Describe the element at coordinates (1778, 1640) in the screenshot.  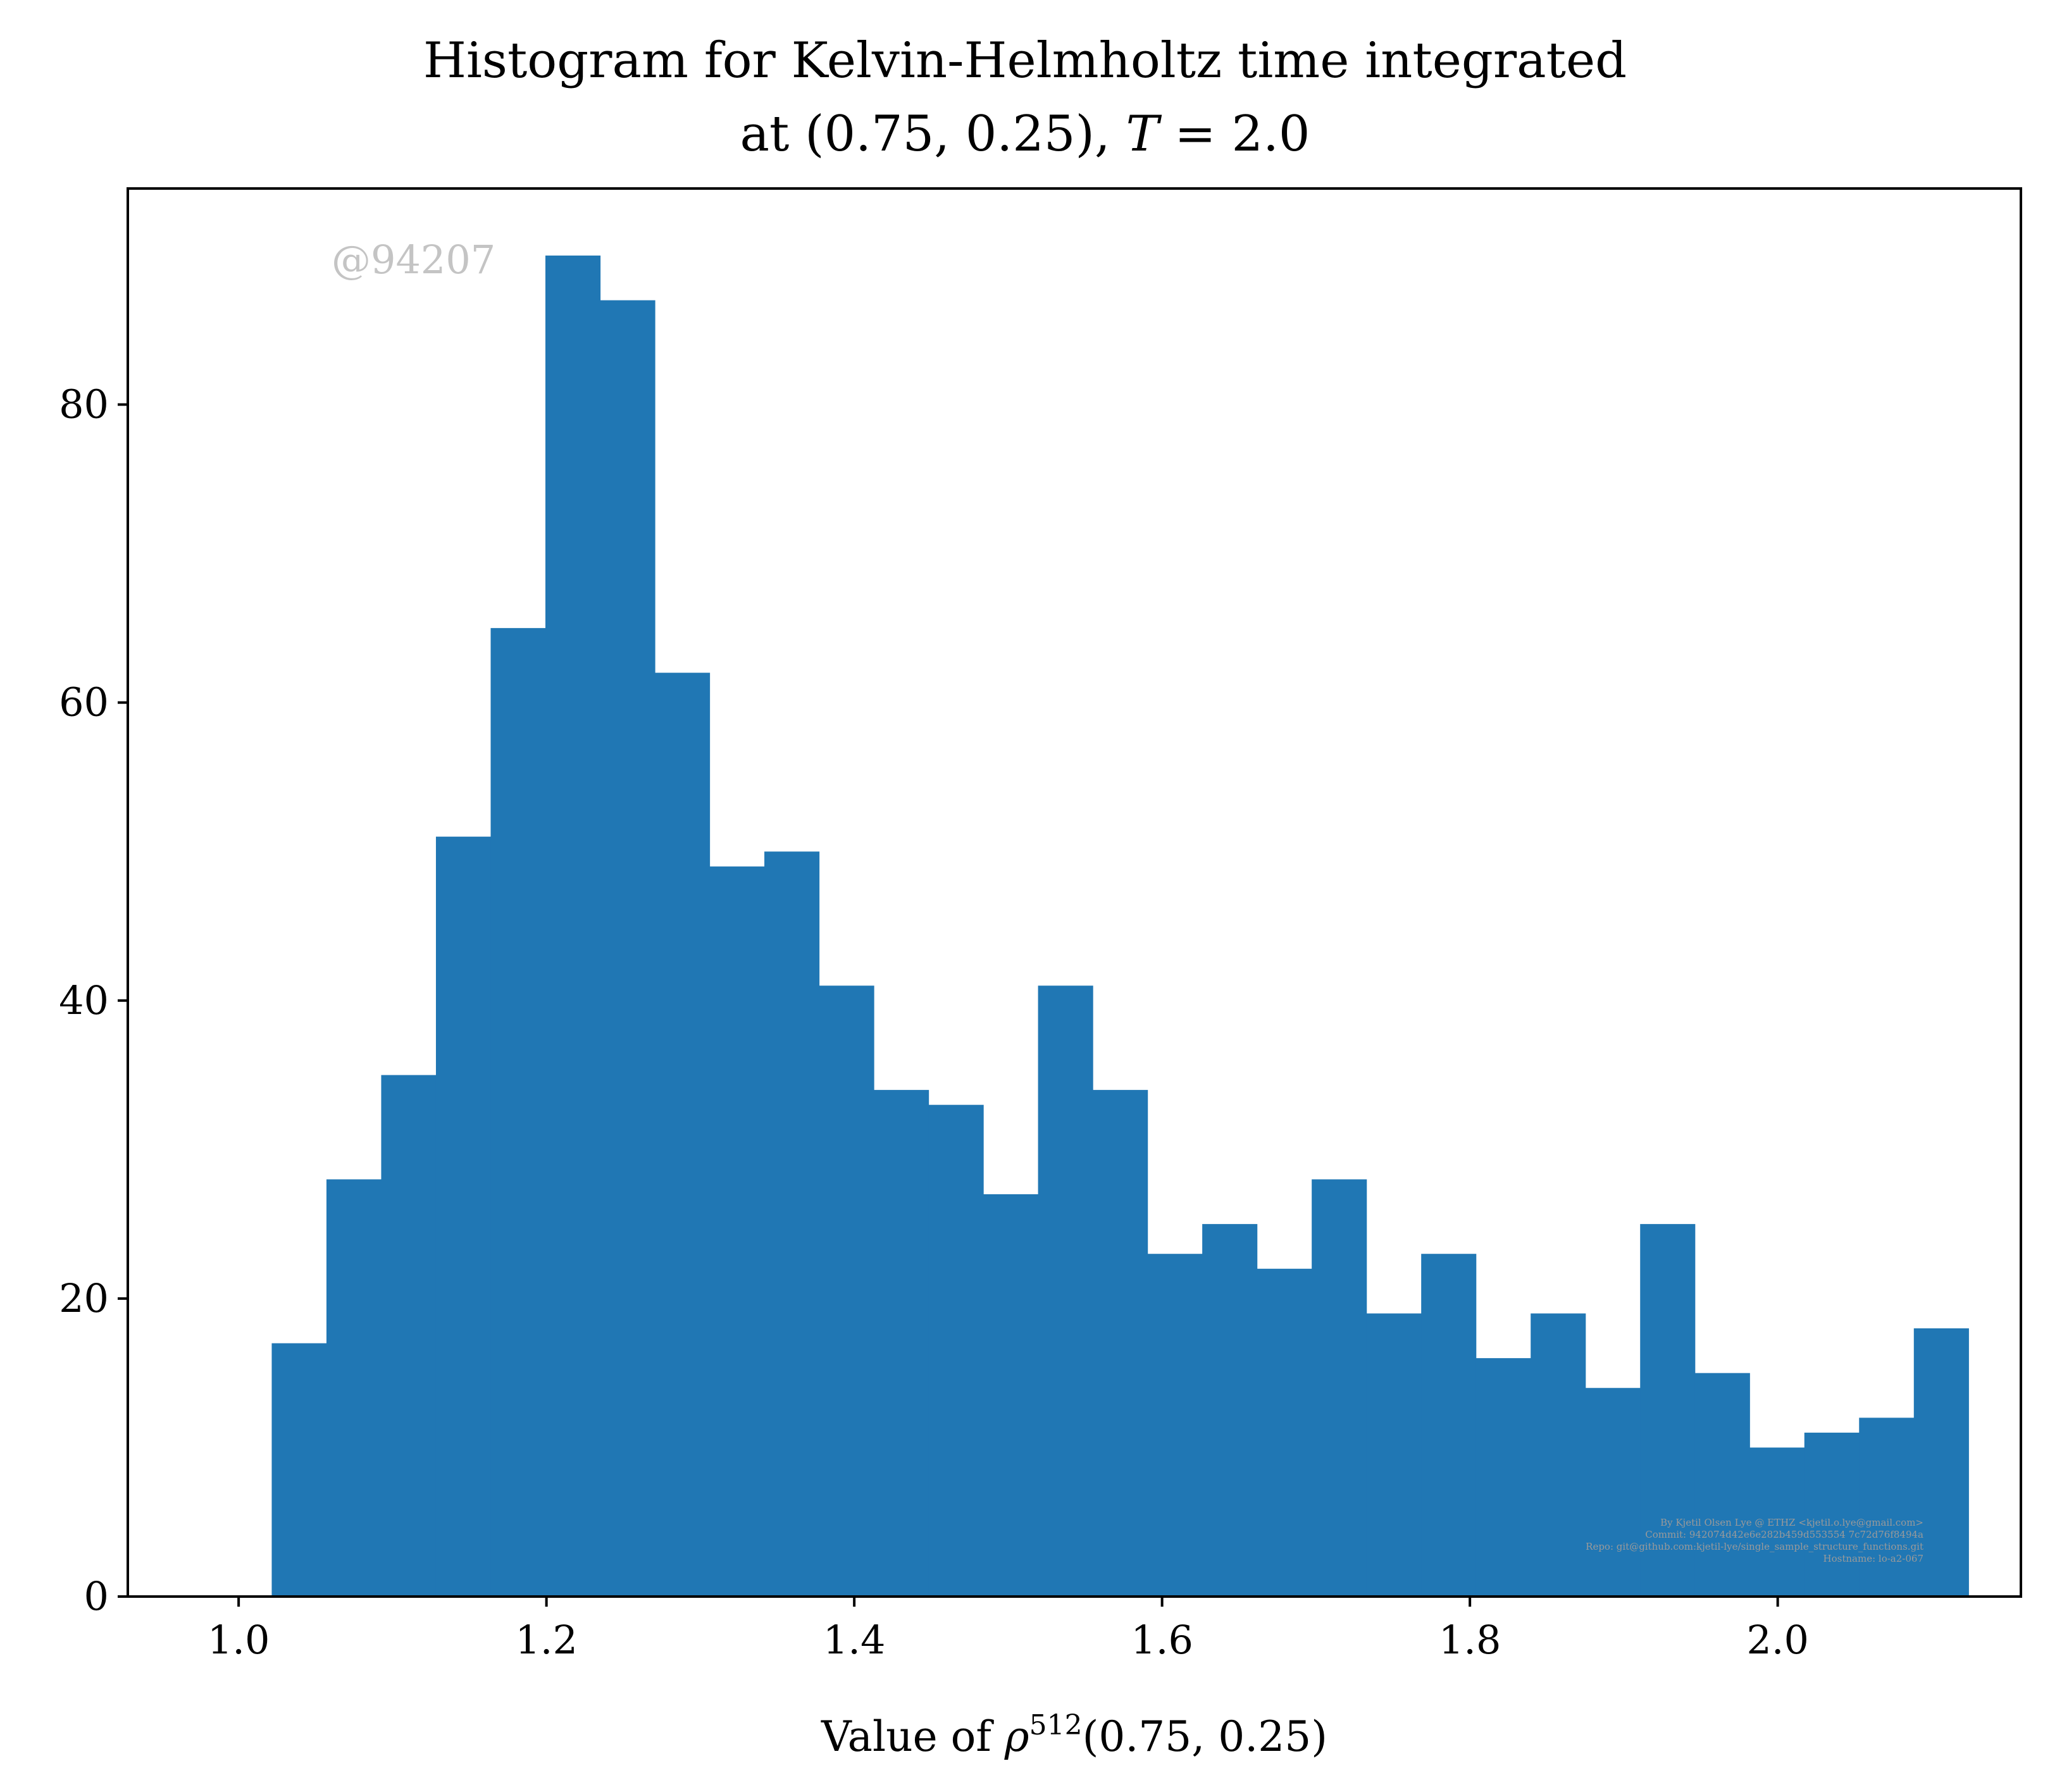
I see `x-tick-label: 2.0` at that location.